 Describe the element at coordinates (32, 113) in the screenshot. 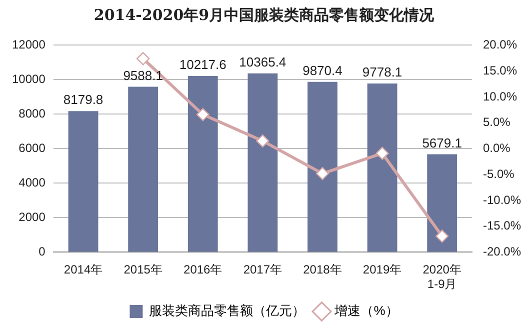

I see `y-tick-label: 8000` at that location.